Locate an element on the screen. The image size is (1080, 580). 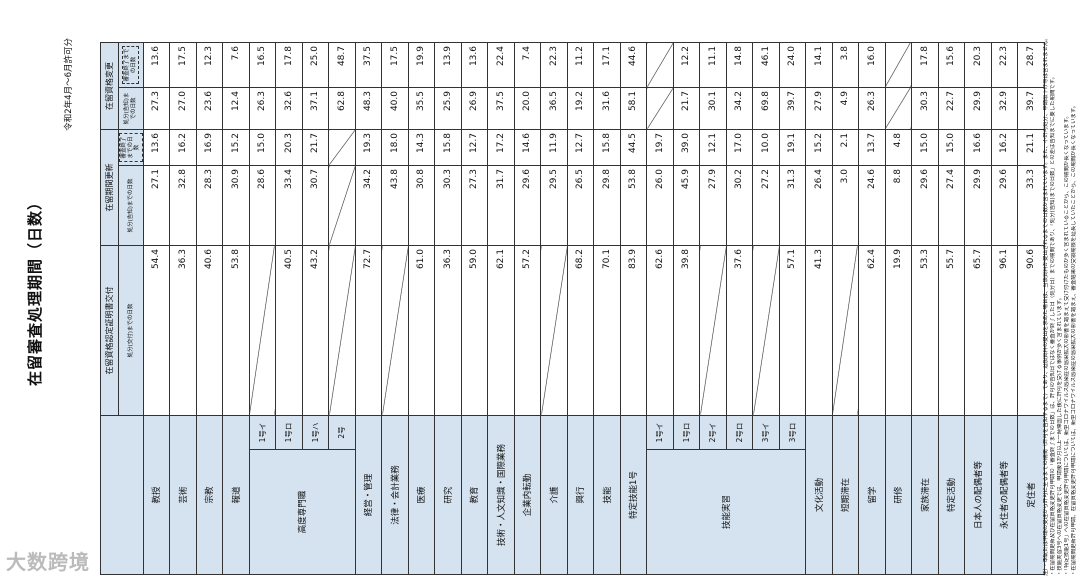
value-cell: 17.2 is located at coordinates (500, 147).